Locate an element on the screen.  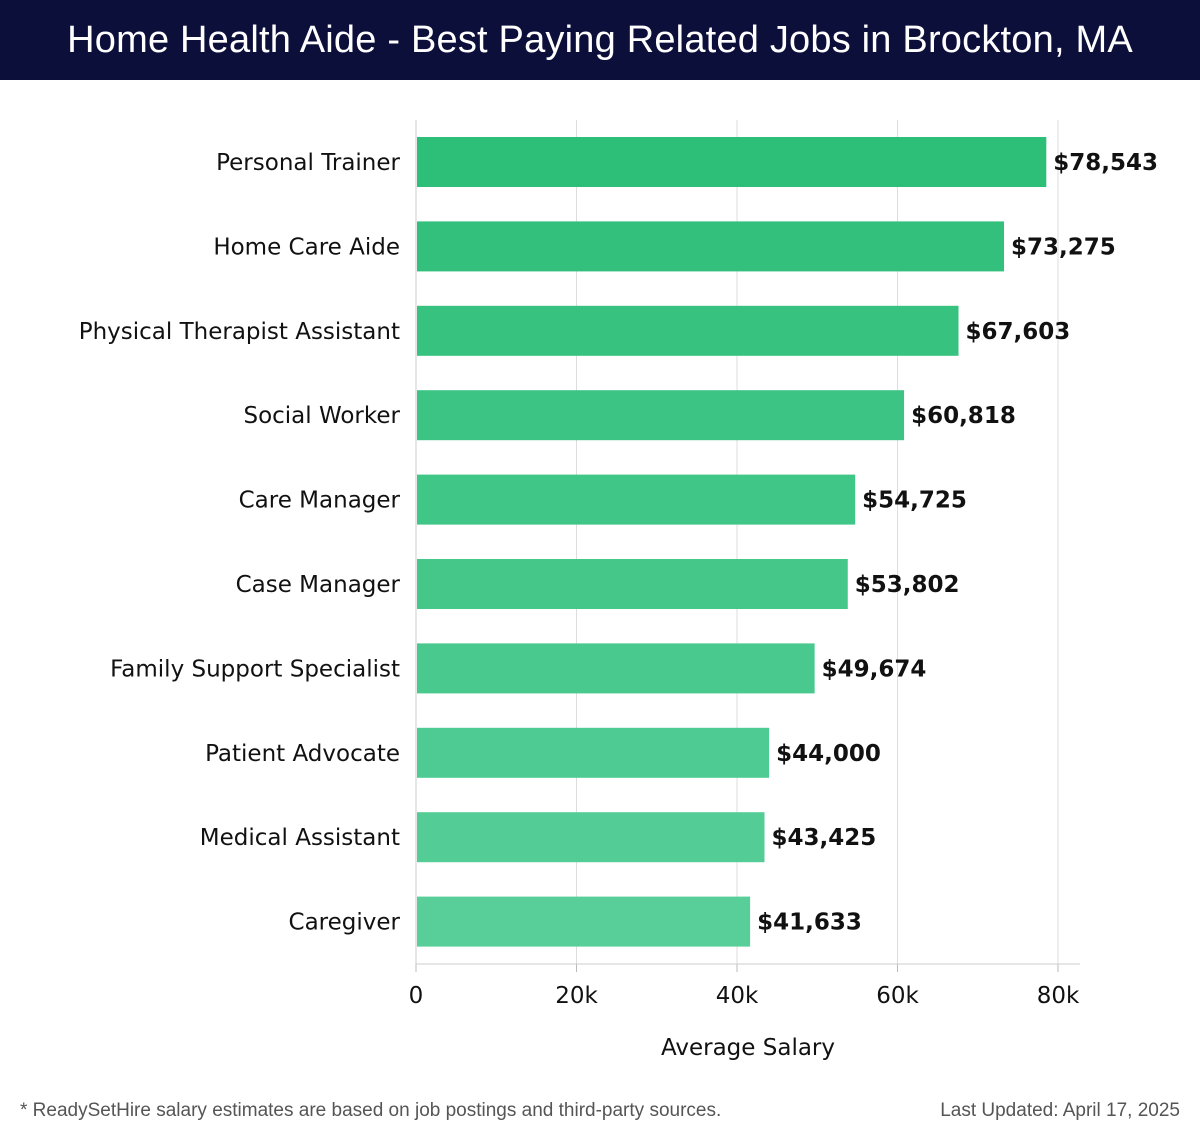
category-label: Medical Assistant is located at coordinates (300, 838).